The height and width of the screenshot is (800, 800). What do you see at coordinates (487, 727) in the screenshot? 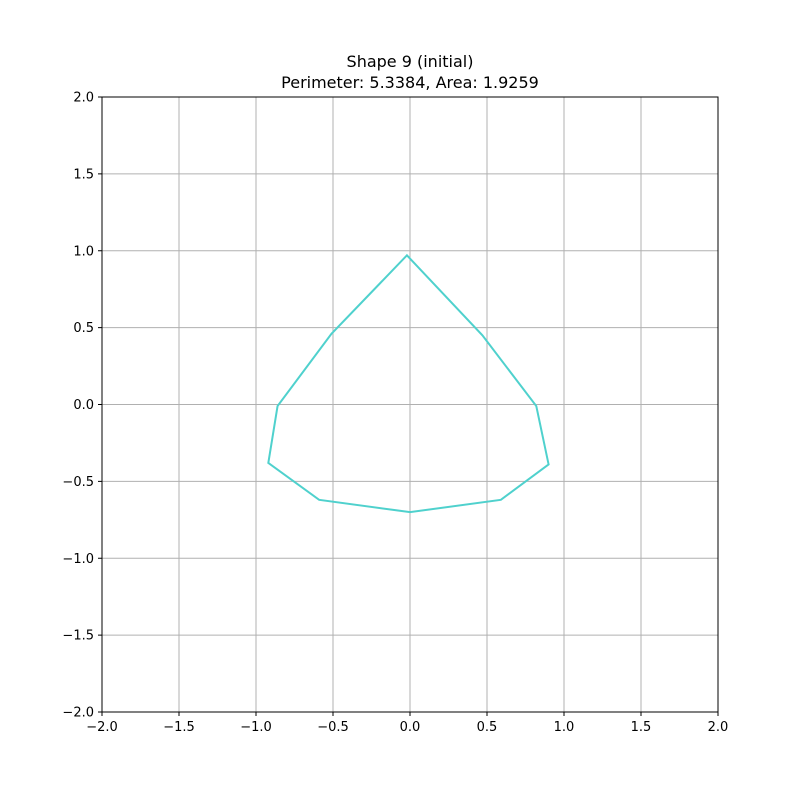
I see `x-tick-label: 0.5` at bounding box center [487, 727].